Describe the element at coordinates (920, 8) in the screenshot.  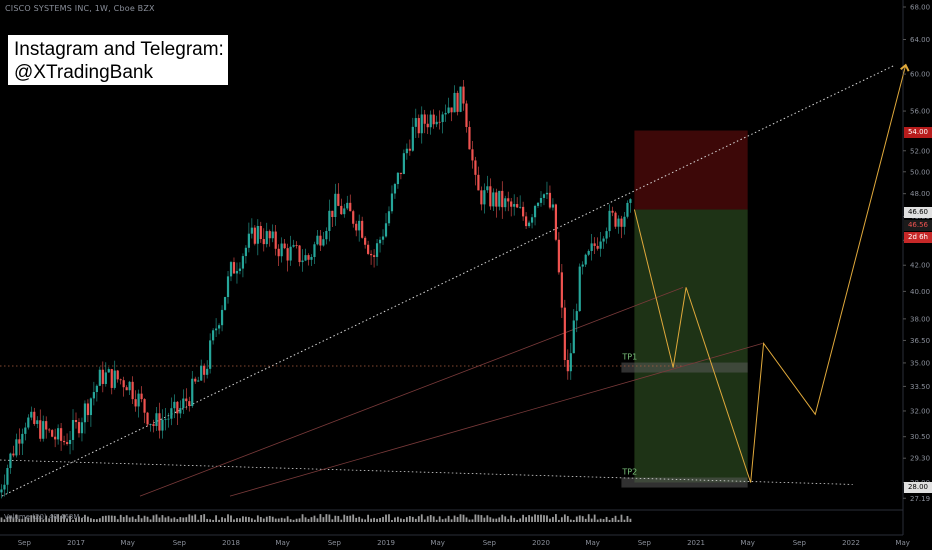
I see `price-tick-label: 68.00` at that location.